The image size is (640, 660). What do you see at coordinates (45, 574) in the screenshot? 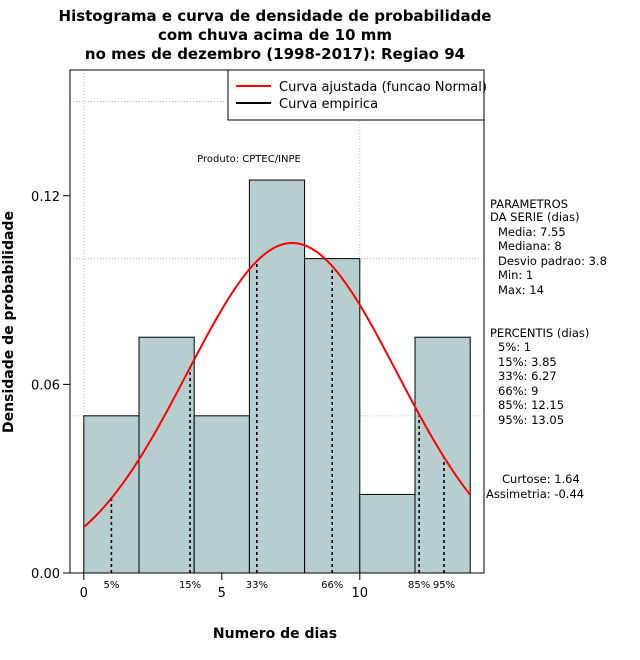
I see `y-tick-label-0: 0.00` at bounding box center [45, 574].